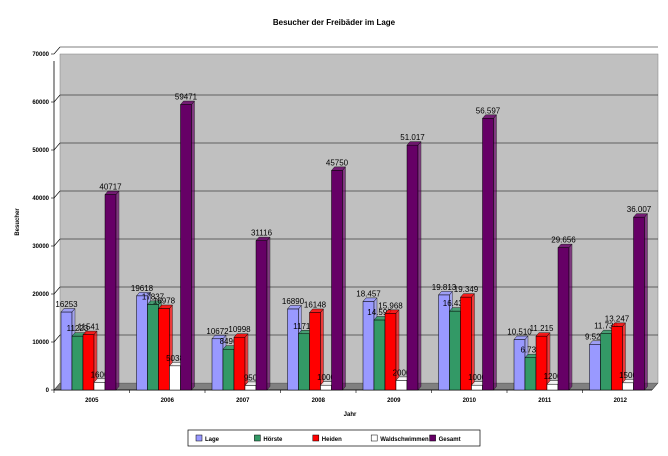  I want to click on data-label: 8496, so click(229, 341).